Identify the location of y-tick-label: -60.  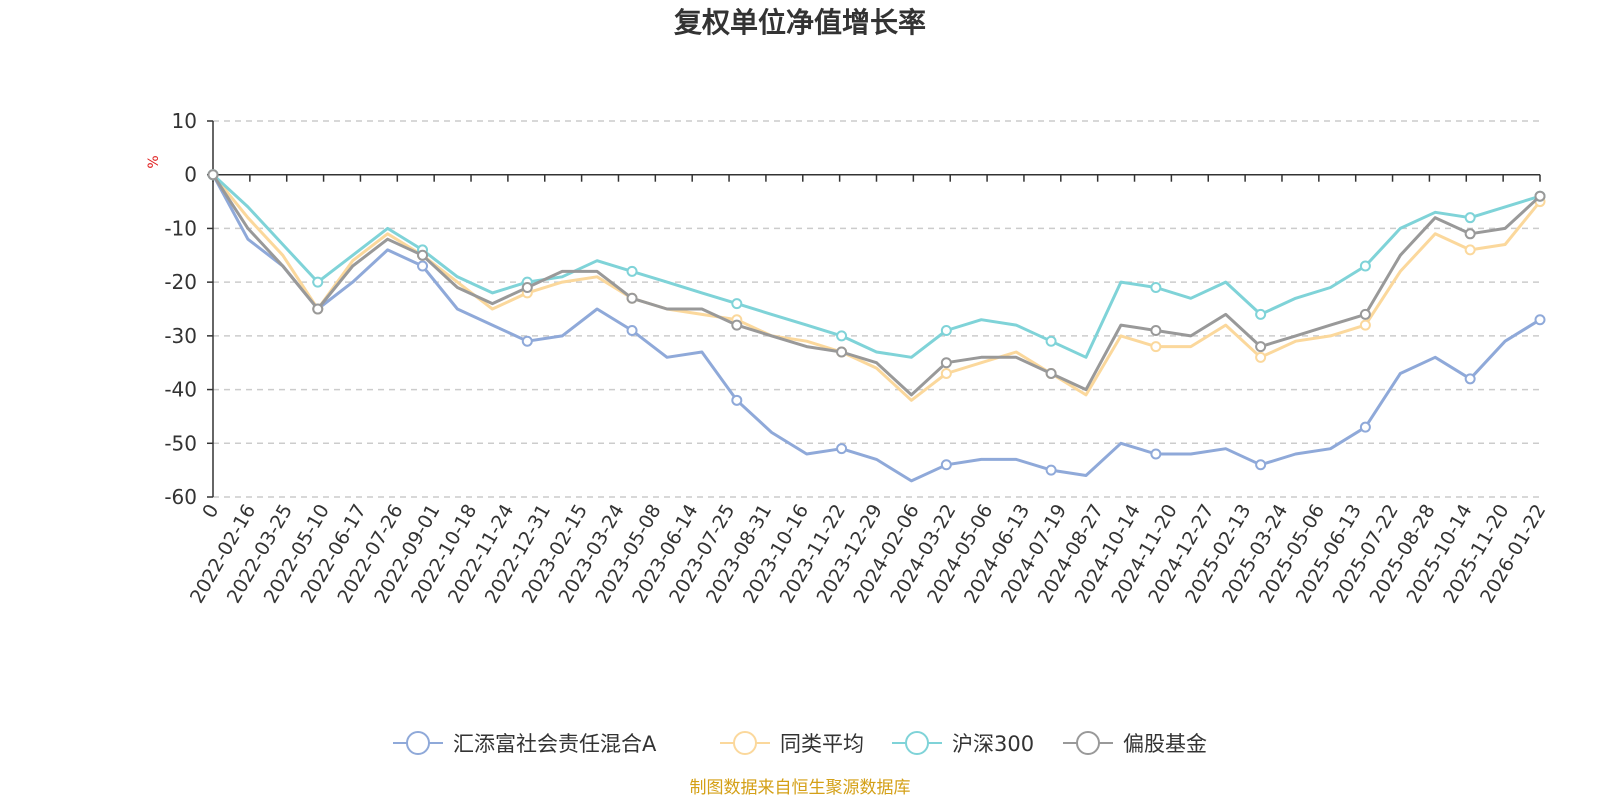
(180, 497).